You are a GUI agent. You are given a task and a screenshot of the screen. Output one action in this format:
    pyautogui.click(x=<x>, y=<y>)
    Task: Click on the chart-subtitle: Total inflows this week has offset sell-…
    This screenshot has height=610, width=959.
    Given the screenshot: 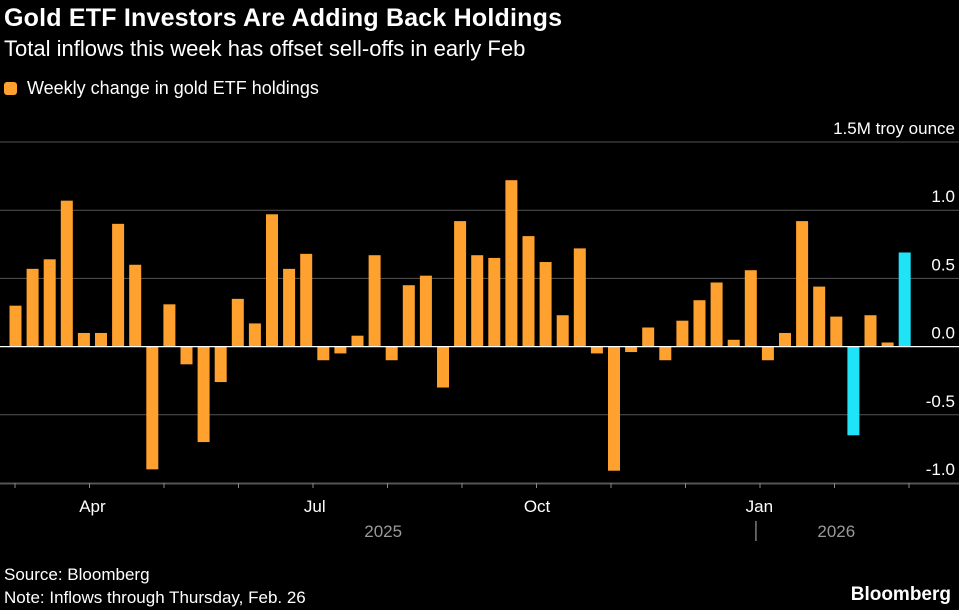 What is the action you would take?
    pyautogui.click(x=265, y=48)
    